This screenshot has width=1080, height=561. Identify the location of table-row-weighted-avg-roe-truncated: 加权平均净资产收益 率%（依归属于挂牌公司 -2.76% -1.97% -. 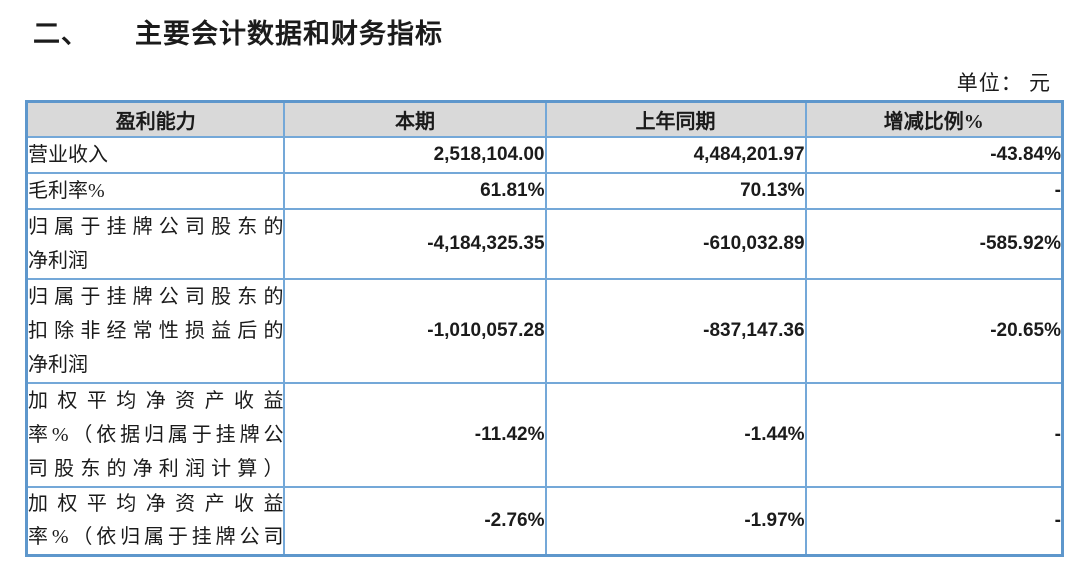
(544, 521).